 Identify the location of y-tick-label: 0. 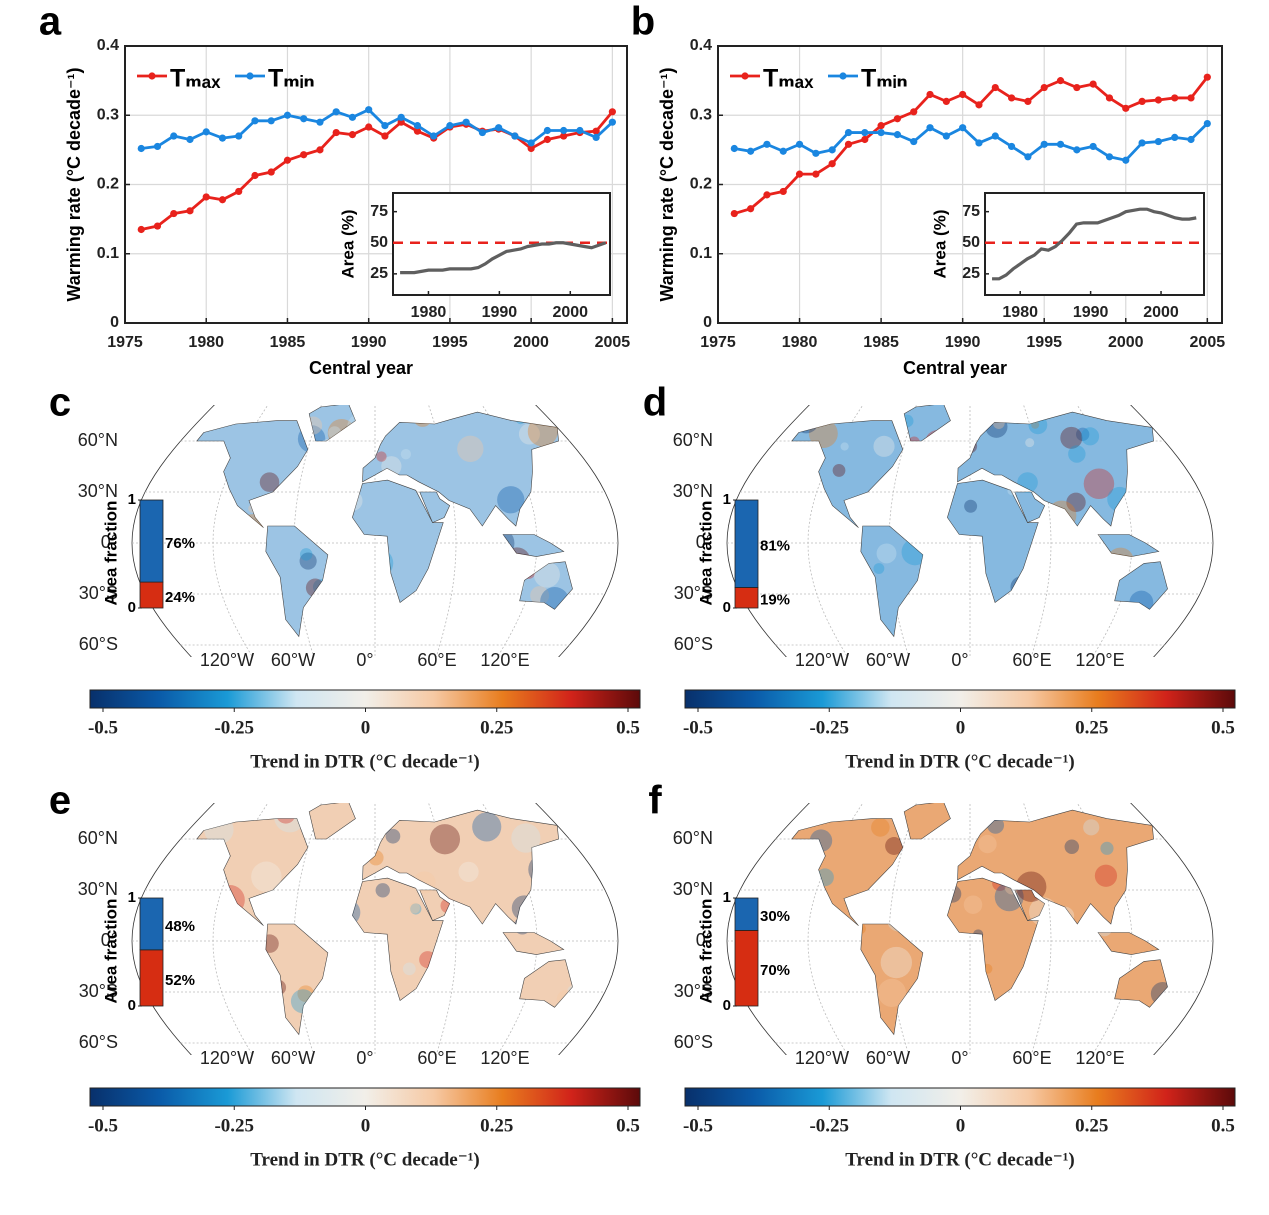
(707, 322).